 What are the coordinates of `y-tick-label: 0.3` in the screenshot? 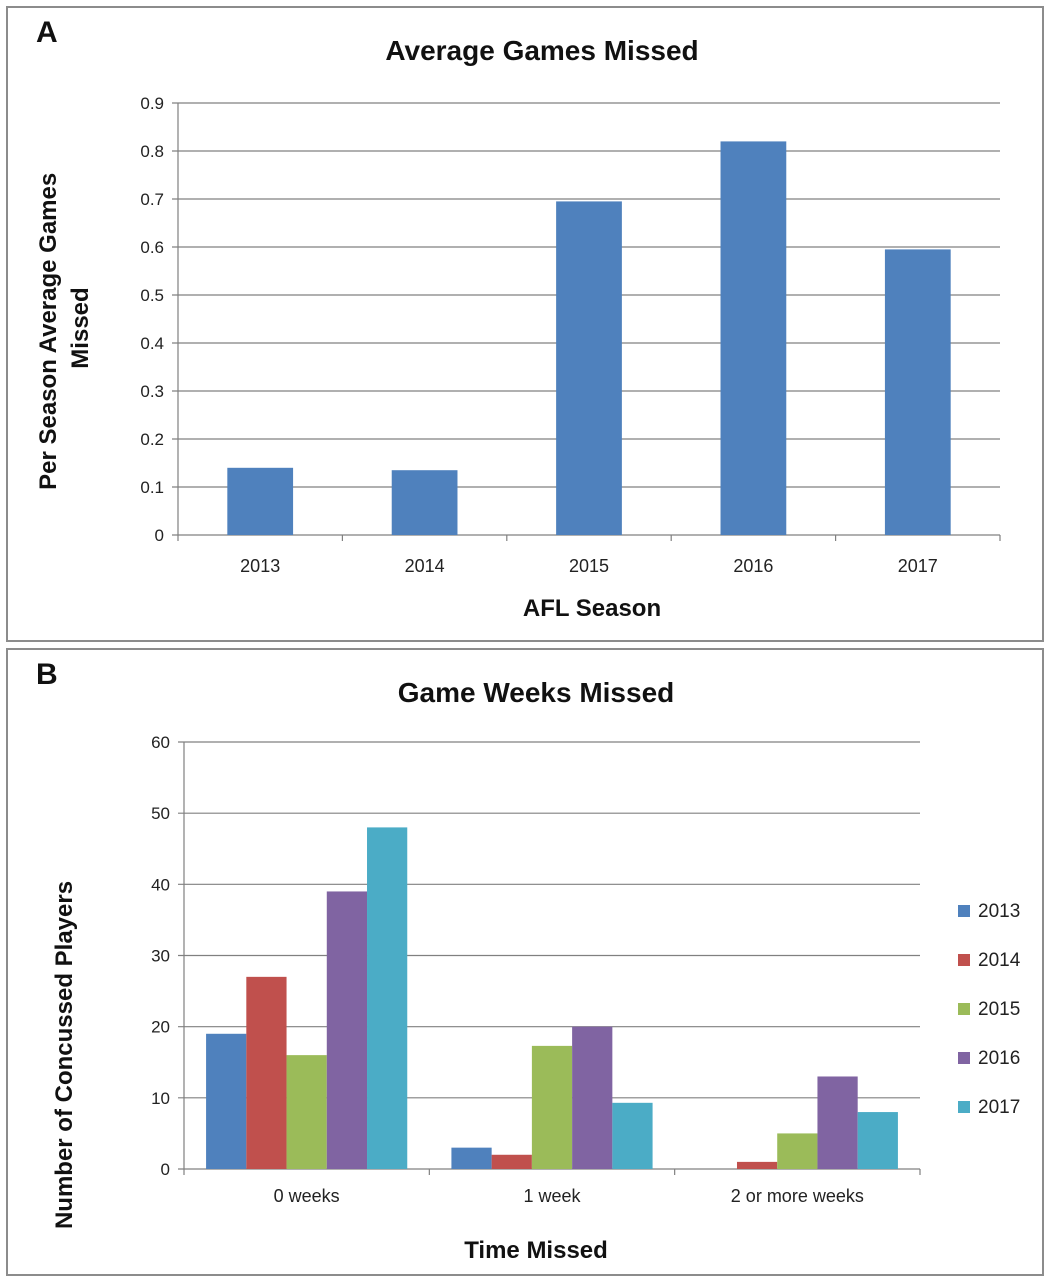 It's located at (152, 391).